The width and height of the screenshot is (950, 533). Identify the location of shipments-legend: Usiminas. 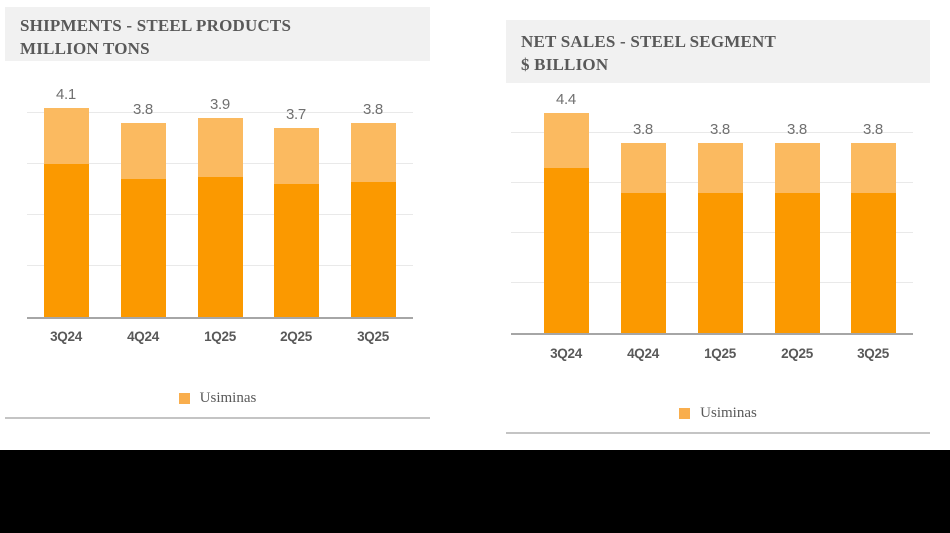
(217, 398).